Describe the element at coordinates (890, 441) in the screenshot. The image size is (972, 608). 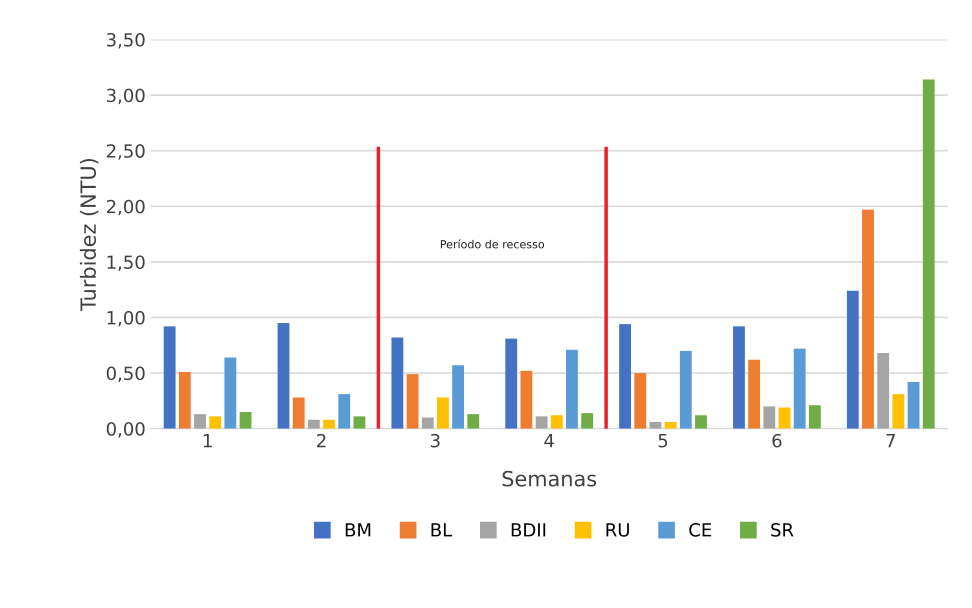
I see `x-tick-label: 7` at that location.